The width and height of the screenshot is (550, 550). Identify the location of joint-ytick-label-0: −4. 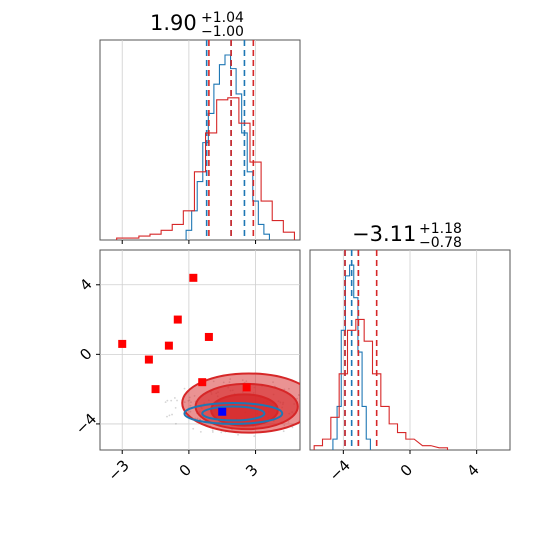
(86, 424).